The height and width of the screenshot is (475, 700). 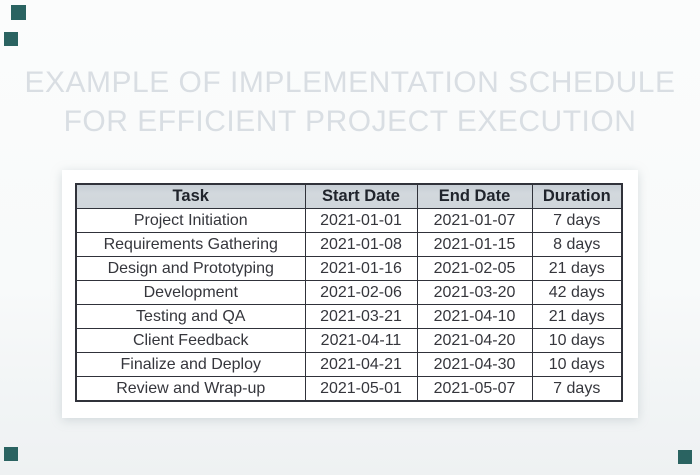 What do you see at coordinates (685, 457) in the screenshot?
I see `teal-corner-marker-bottom-right` at bounding box center [685, 457].